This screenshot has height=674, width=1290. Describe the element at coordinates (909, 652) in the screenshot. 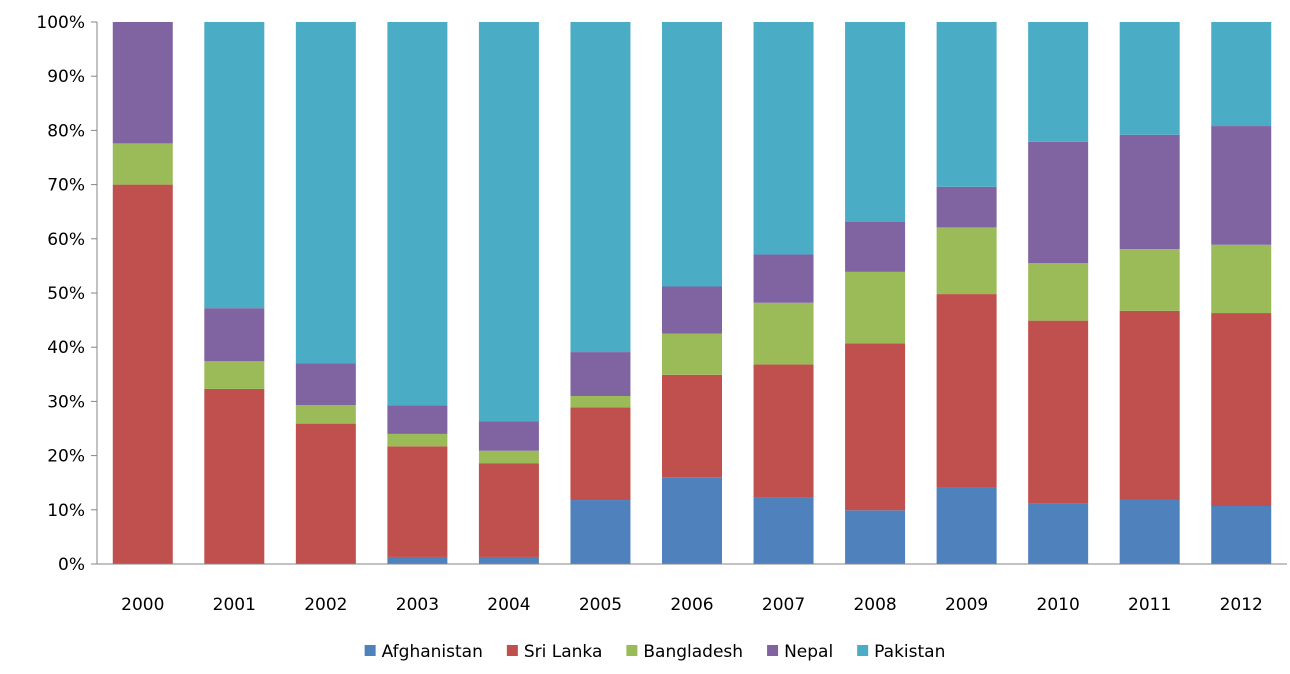

I see `legend-label: Pakistan` at that location.